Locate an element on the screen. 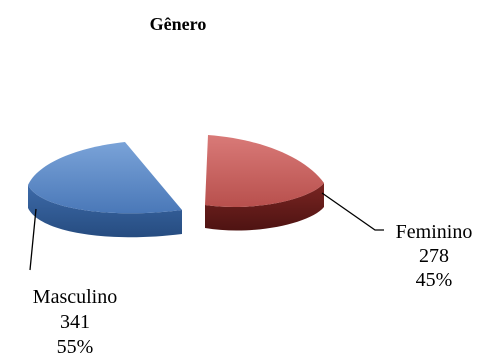 This screenshot has width=495, height=360. pie-slice-masculino-side is located at coordinates (105, 211).